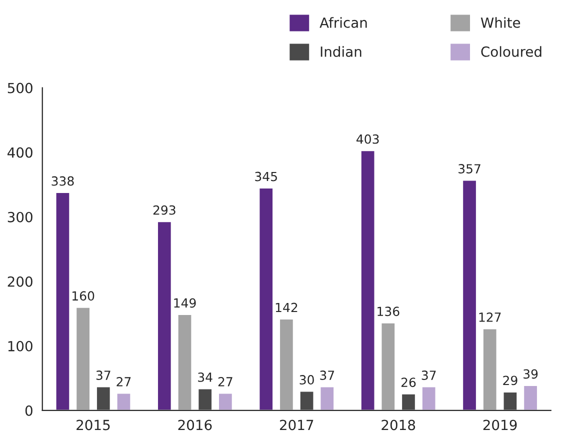 The image size is (565, 439). Describe the element at coordinates (20, 281) in the screenshot. I see `y-tick-label: 200` at that location.